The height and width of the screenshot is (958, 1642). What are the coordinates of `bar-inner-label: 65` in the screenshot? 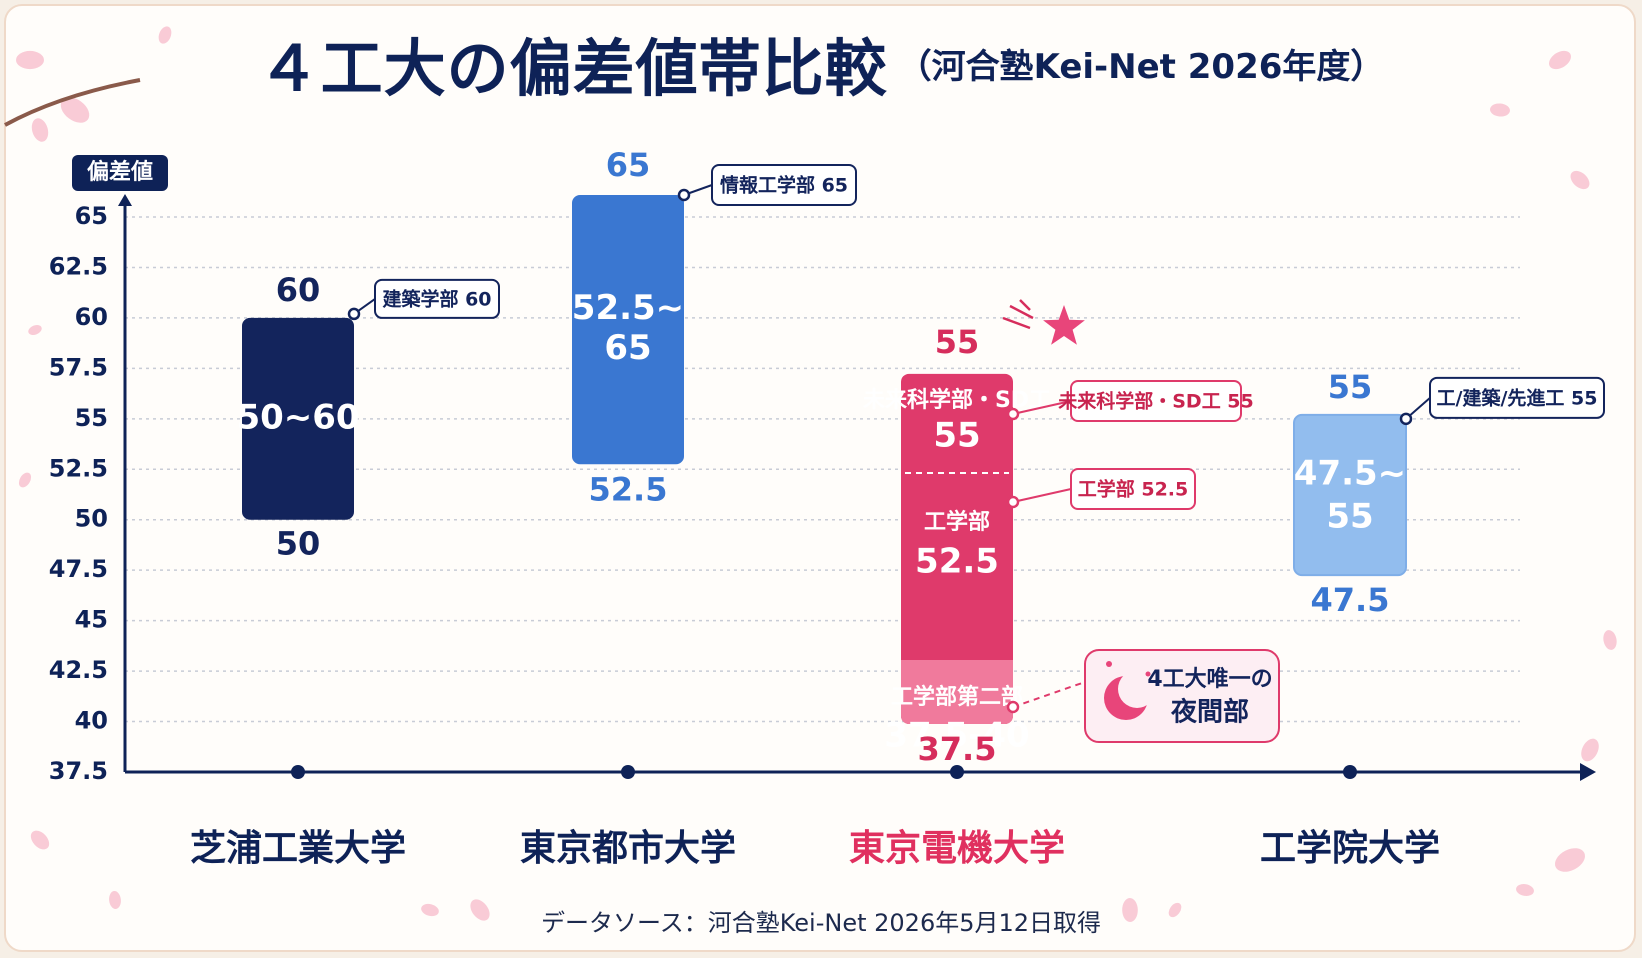 It's located at (627, 348).